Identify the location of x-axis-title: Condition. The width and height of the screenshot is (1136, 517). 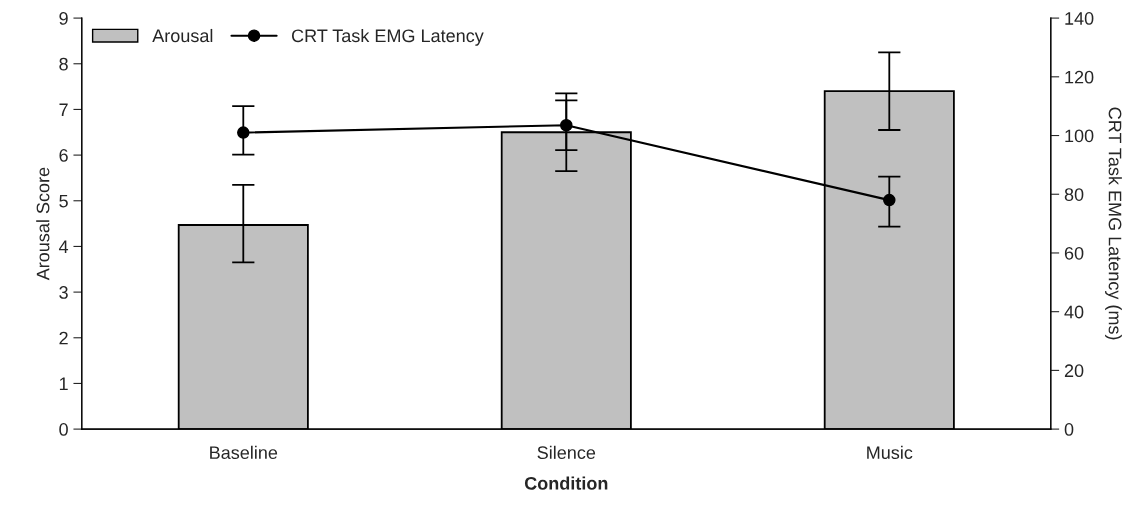
(566, 483).